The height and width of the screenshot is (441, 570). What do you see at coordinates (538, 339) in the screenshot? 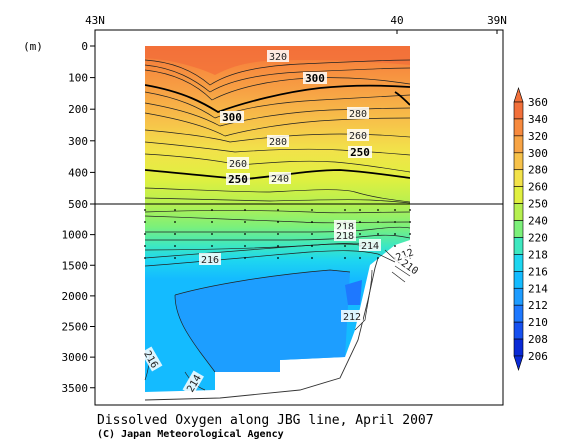
I see `colorbar-label: 208` at bounding box center [538, 339].